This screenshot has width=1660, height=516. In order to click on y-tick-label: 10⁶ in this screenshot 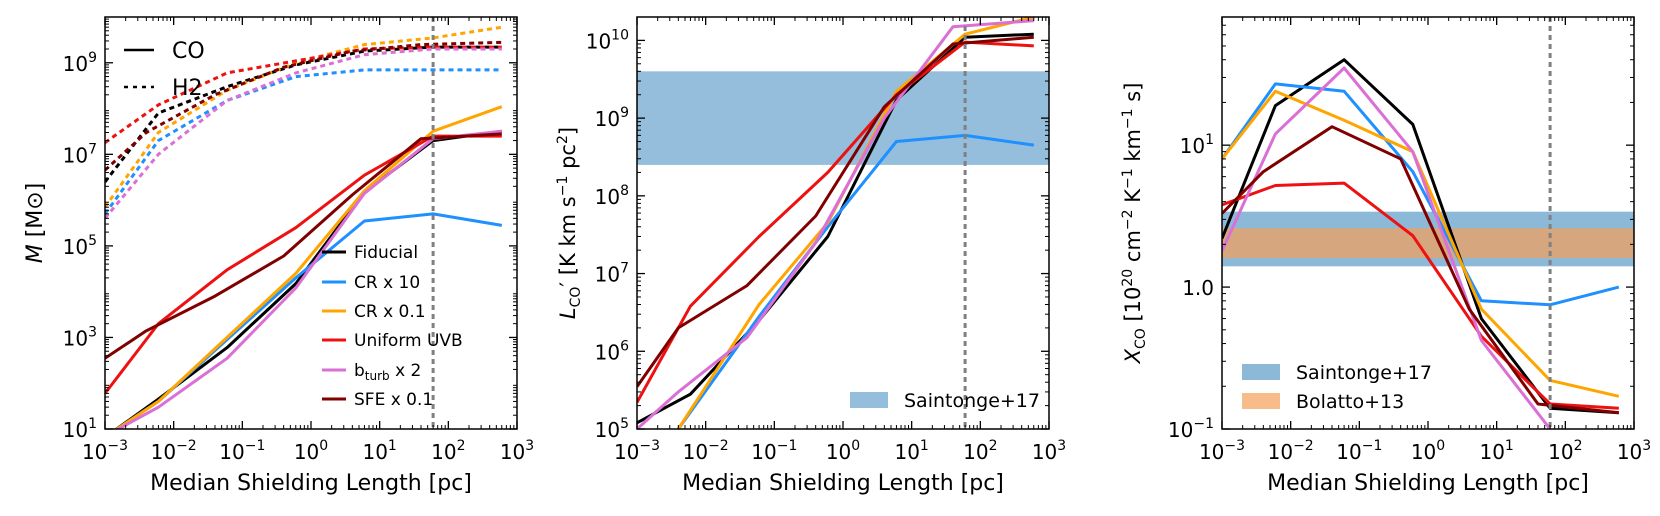, I will do `click(612, 351)`.